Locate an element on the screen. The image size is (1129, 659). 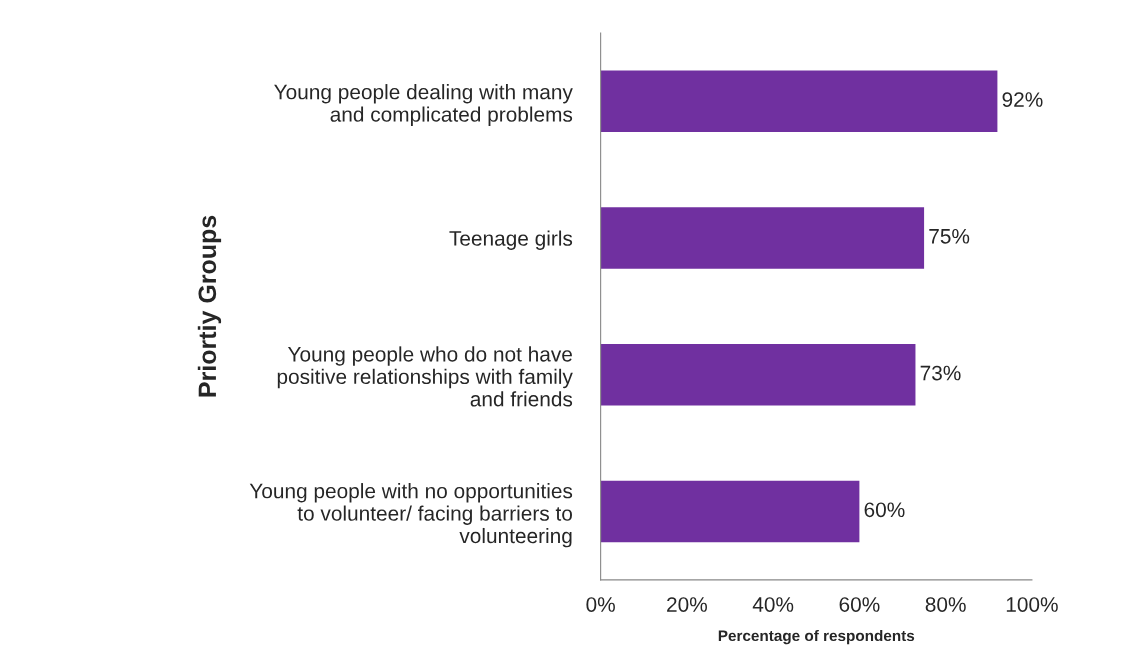
y-tick-label: Young people who do not have positive relationships with family and friends is located at coordinates (425, 376).